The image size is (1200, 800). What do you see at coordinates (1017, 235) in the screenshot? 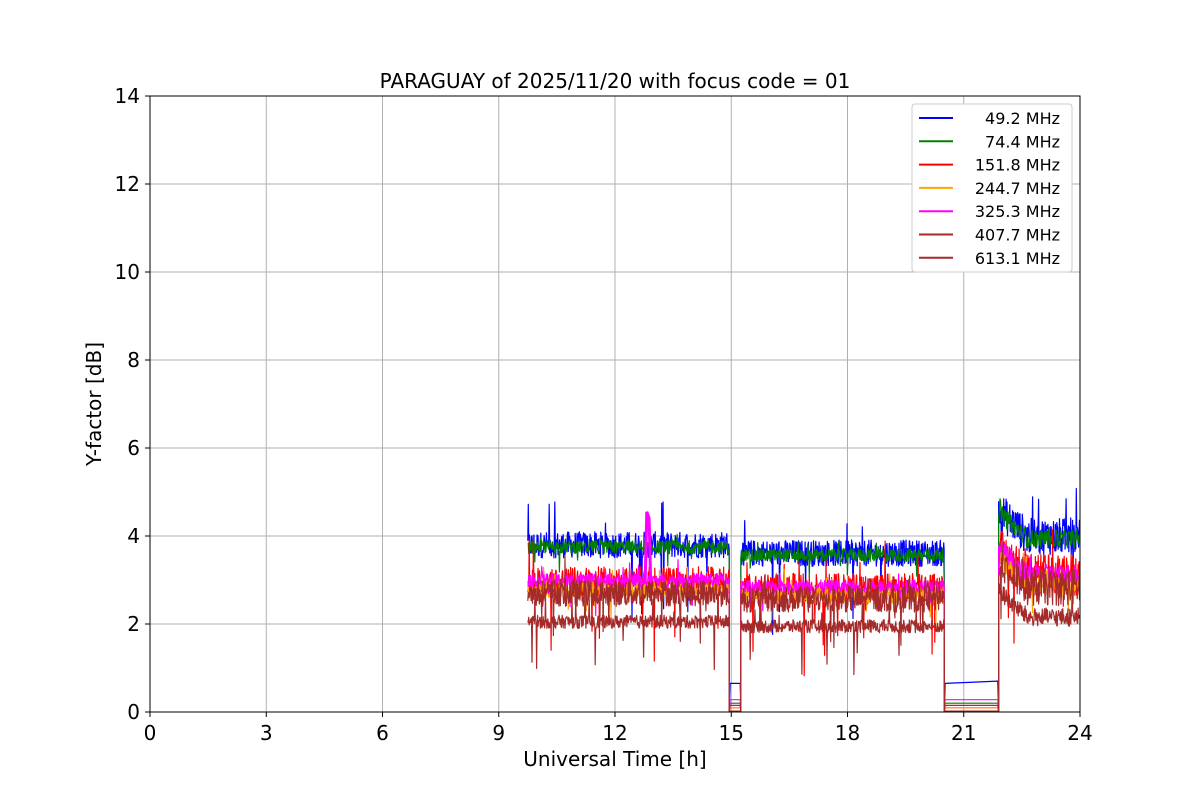
I see `legend-label: 407.7 MHz` at bounding box center [1017, 235].